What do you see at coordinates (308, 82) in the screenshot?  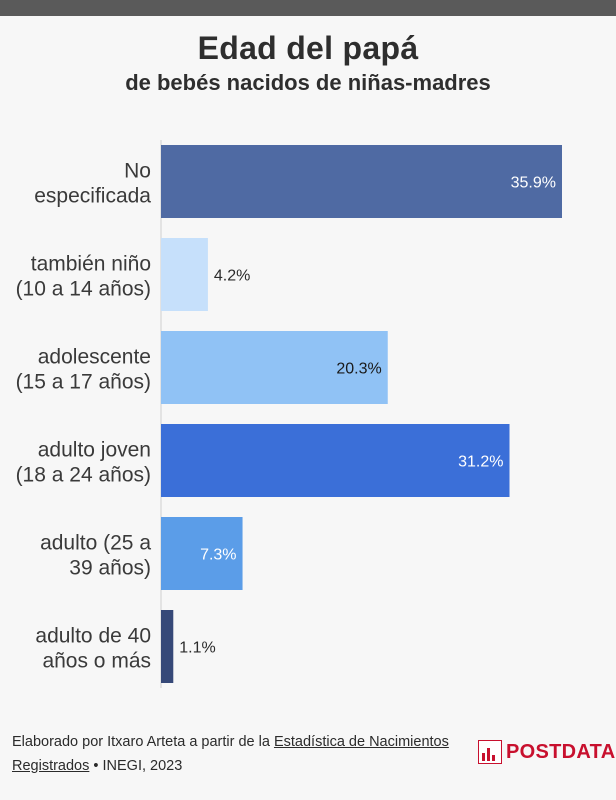 I see `chart-subtitle: de bebés nacidos de niñas-madres` at bounding box center [308, 82].